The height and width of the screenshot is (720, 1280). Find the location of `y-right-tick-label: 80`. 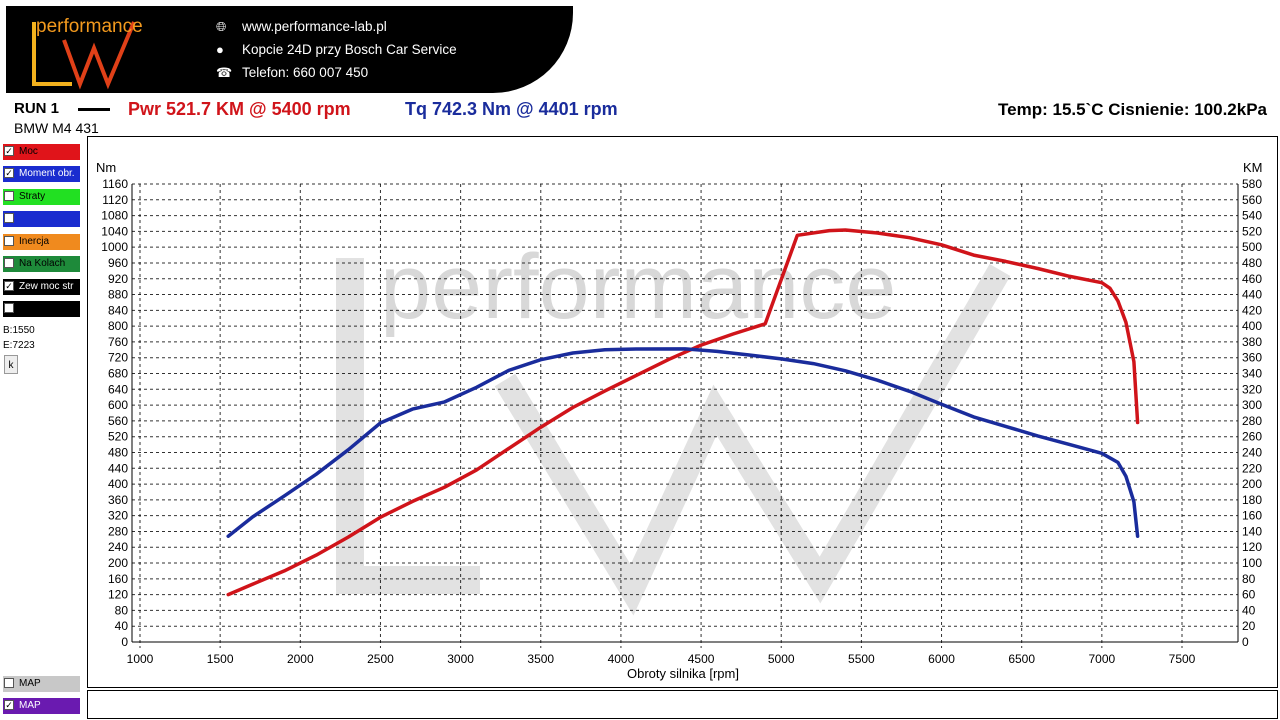

y-right-tick-label: 80 is located at coordinates (1249, 579).